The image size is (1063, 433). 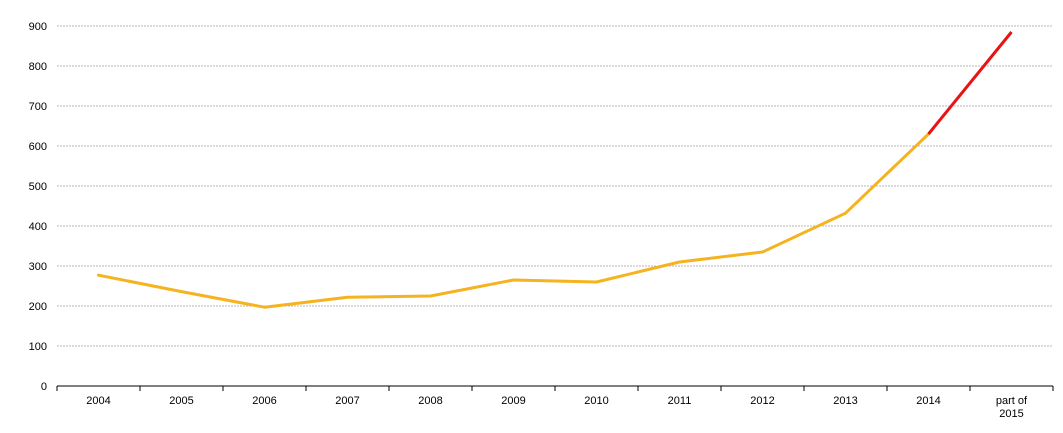 What do you see at coordinates (38, 67) in the screenshot?
I see `y-tick-label: 800` at bounding box center [38, 67].